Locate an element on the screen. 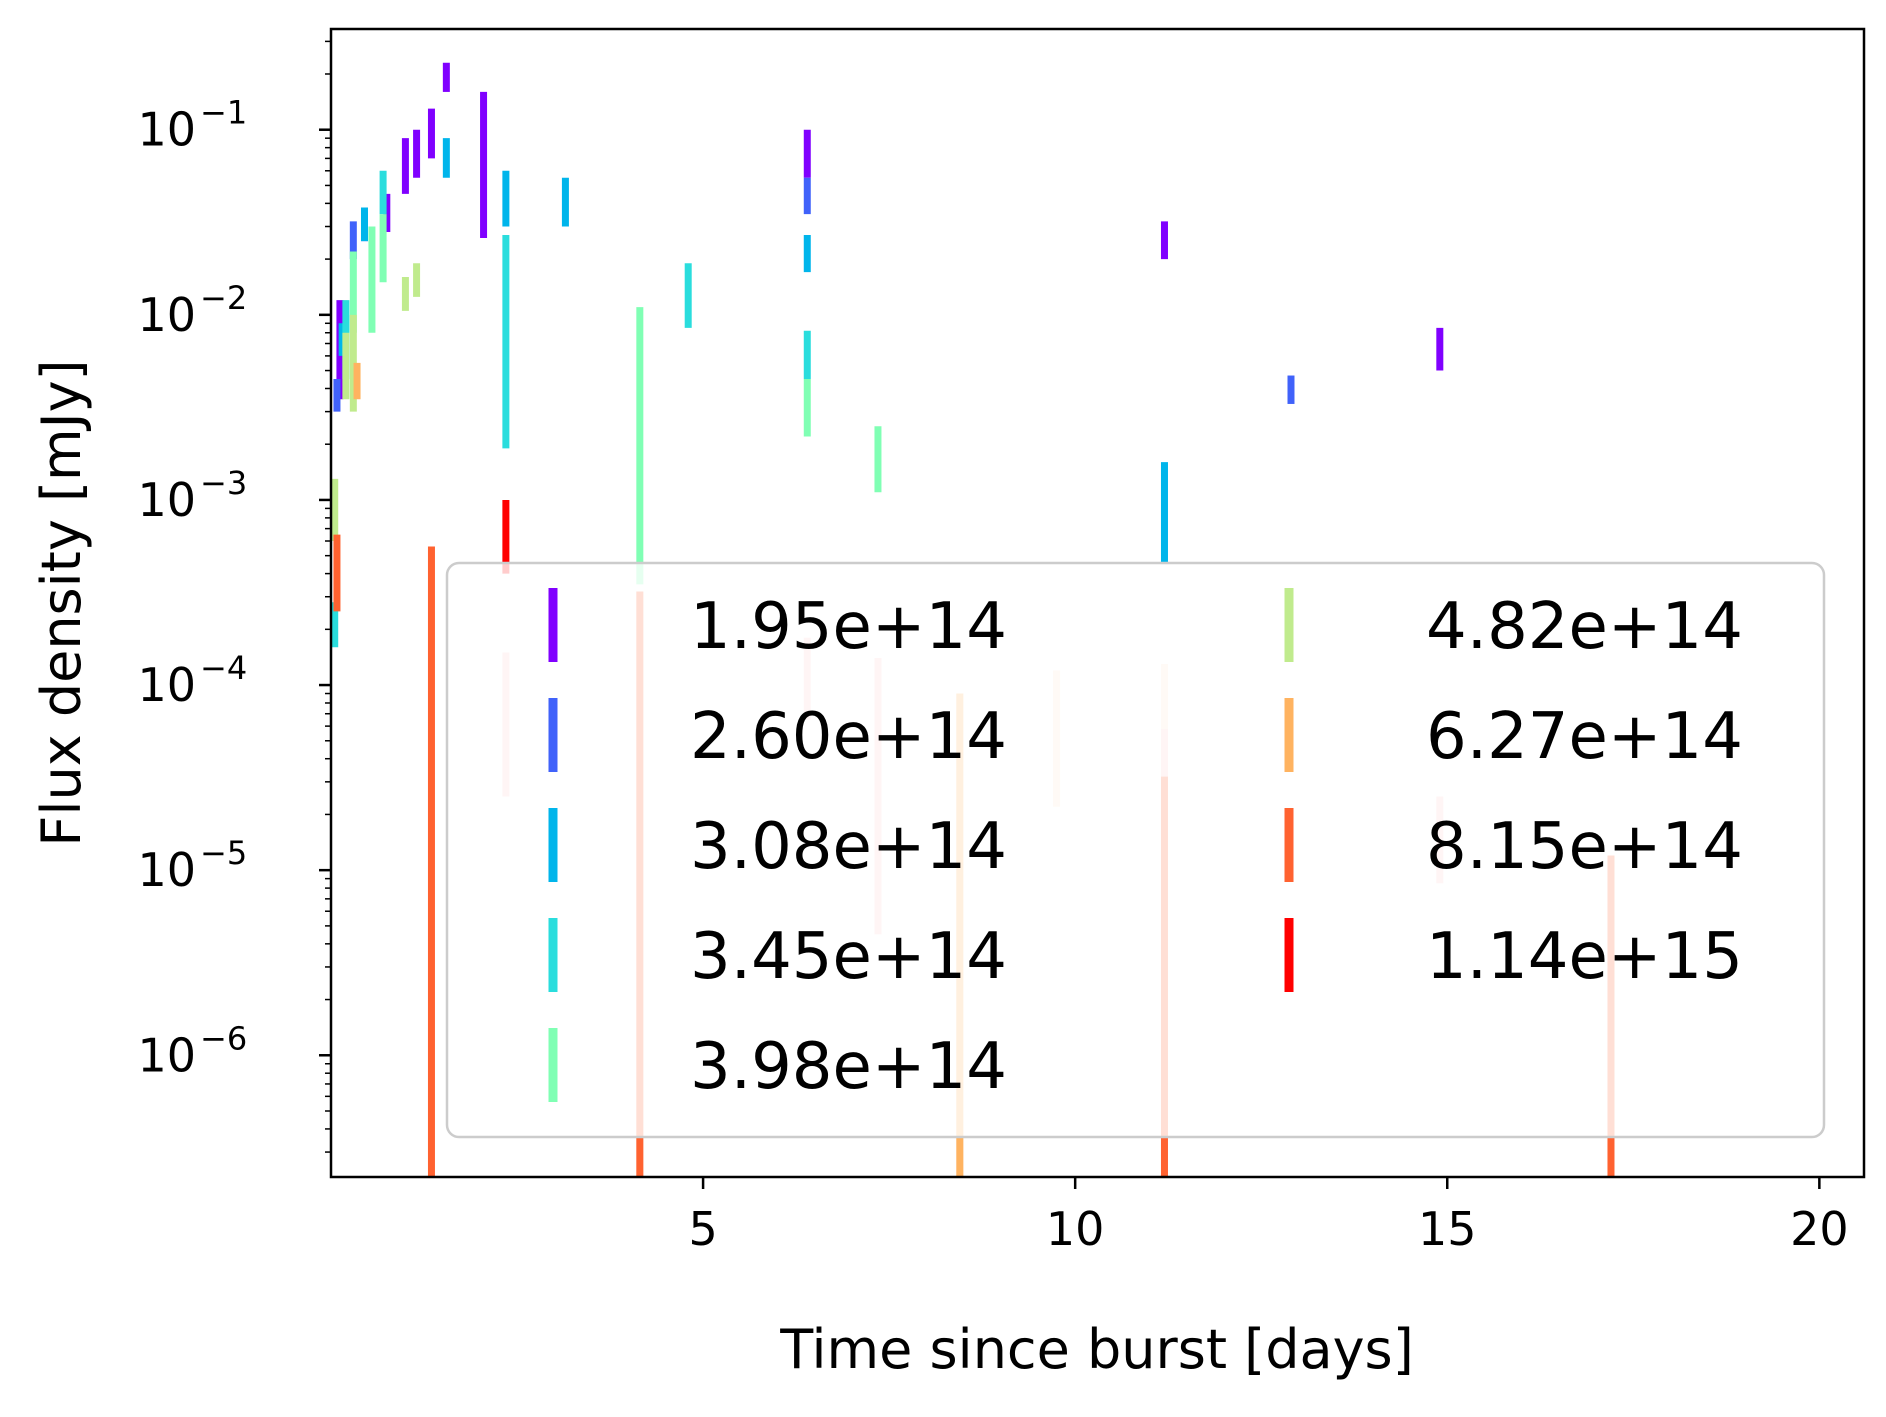 The height and width of the screenshot is (1417, 1886). x-tick-label: 20 is located at coordinates (1819, 1229).